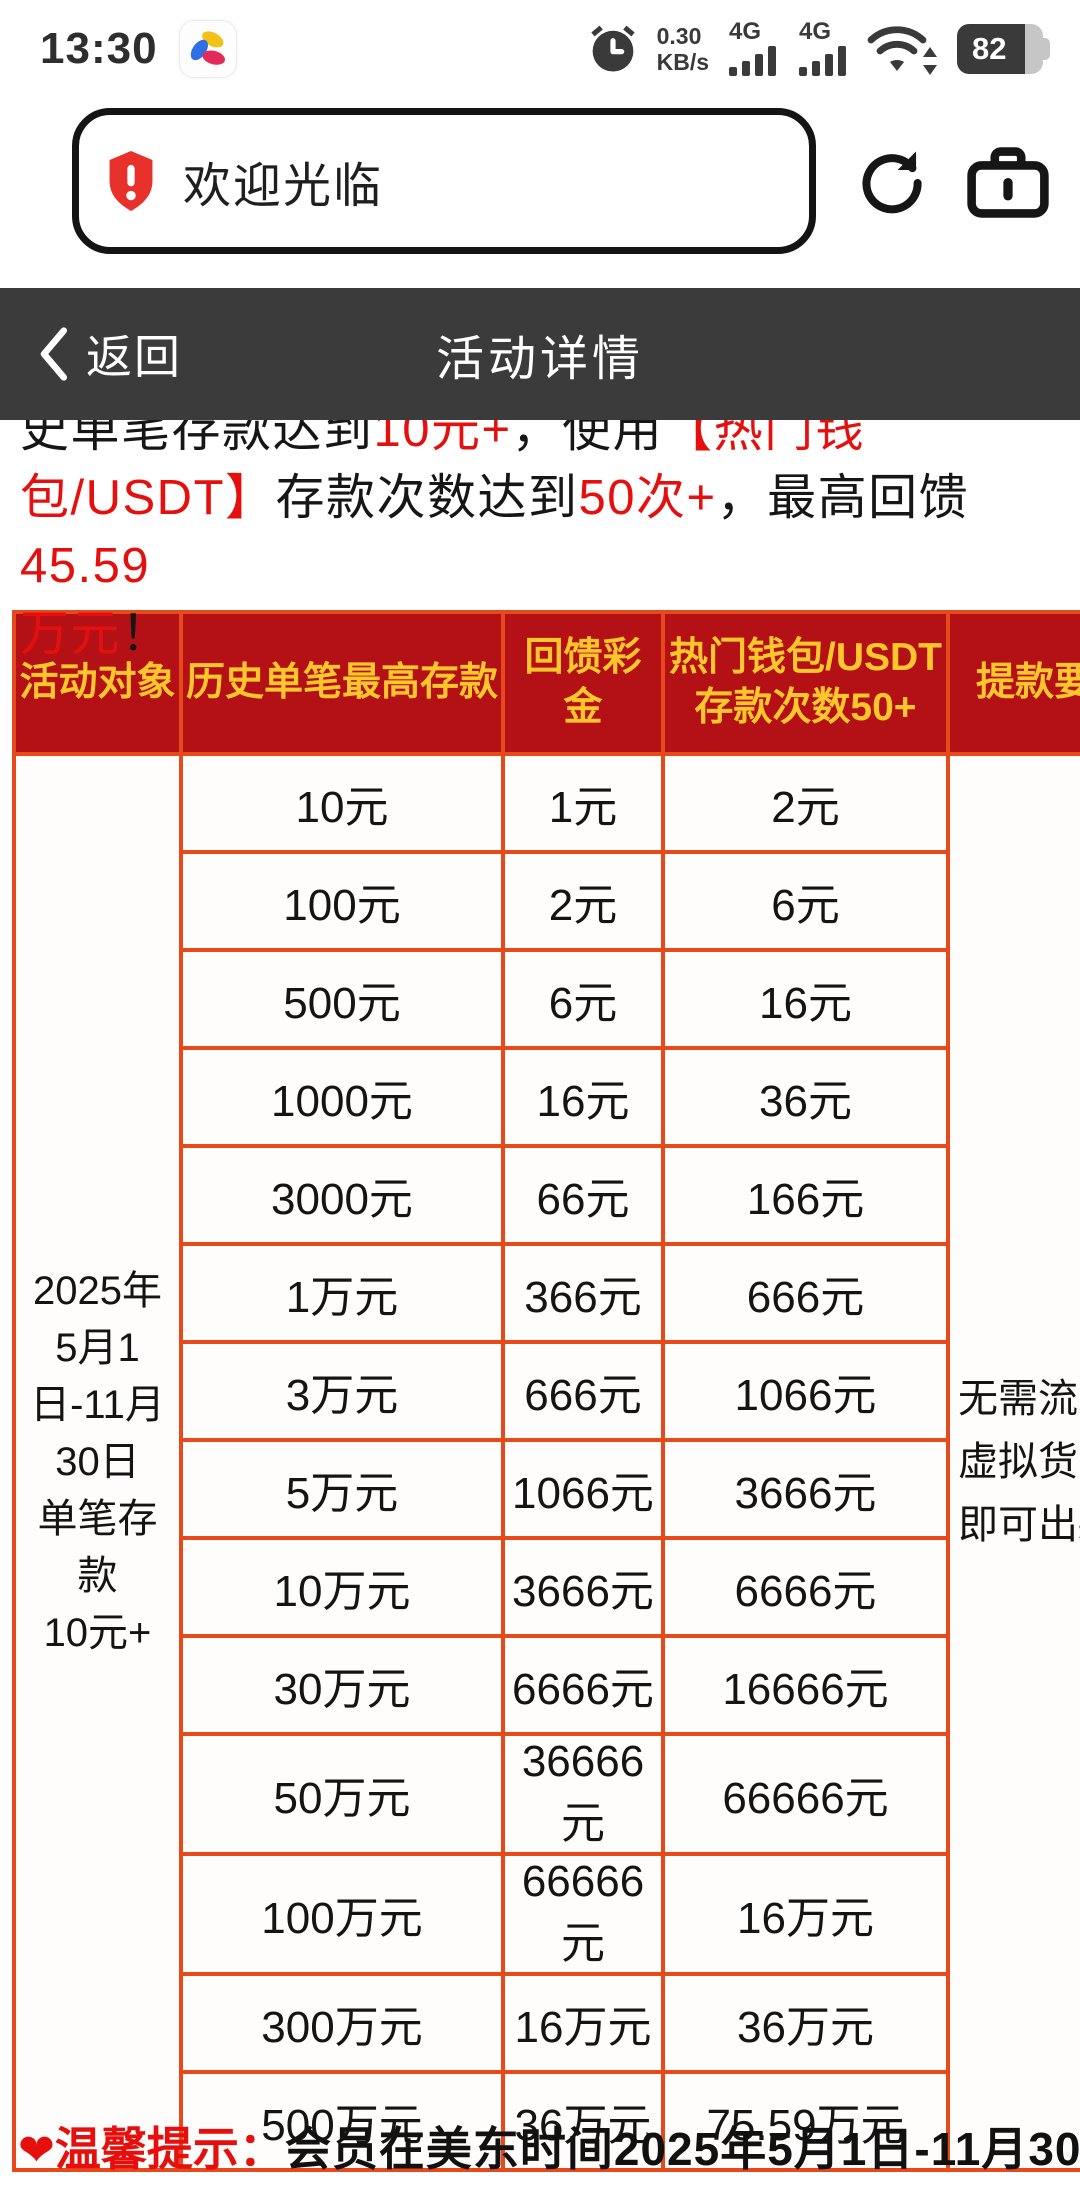  What do you see at coordinates (805, 1391) in the screenshot?
I see `usdt-bonus-cell: 1066元` at bounding box center [805, 1391].